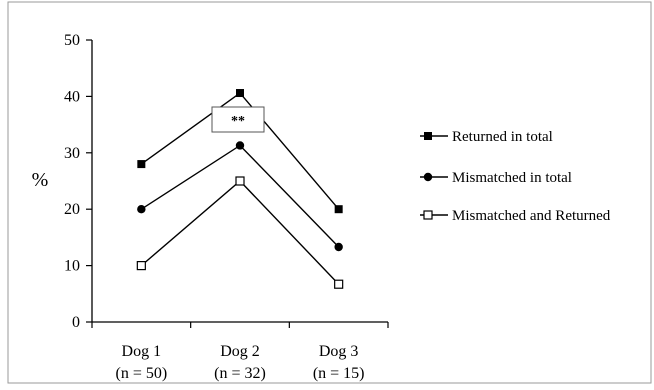 Image resolution: width=654 pixels, height=390 pixels. I want to click on y-tick-label: 20, so click(72, 209).